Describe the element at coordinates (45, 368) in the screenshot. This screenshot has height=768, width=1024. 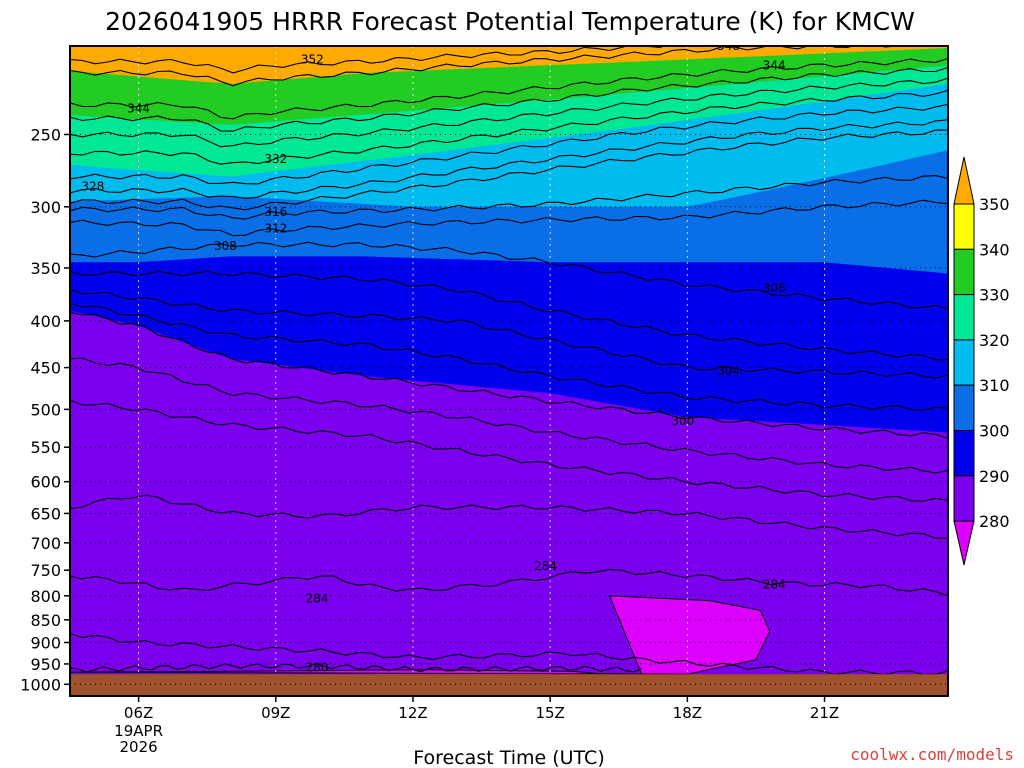
I see `y-tick-label: 450` at that location.